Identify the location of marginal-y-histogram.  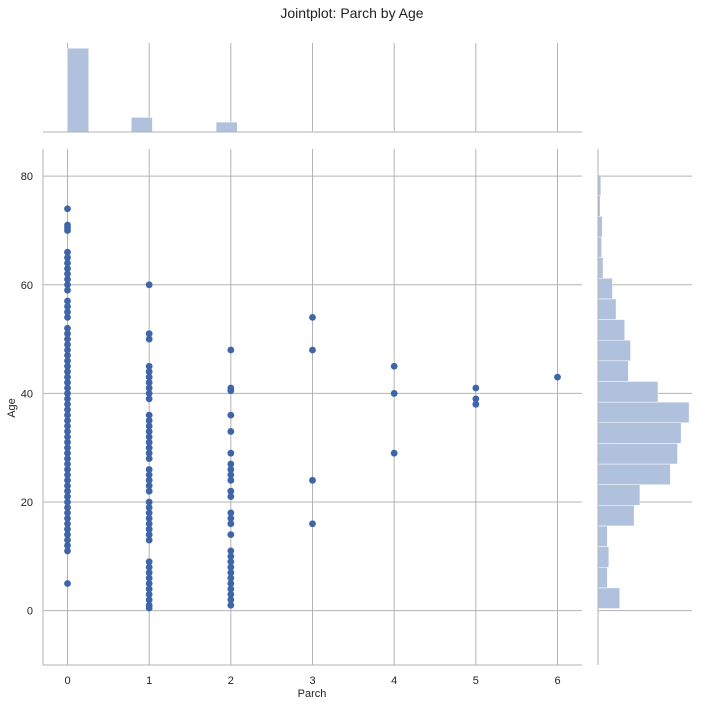
(643, 391).